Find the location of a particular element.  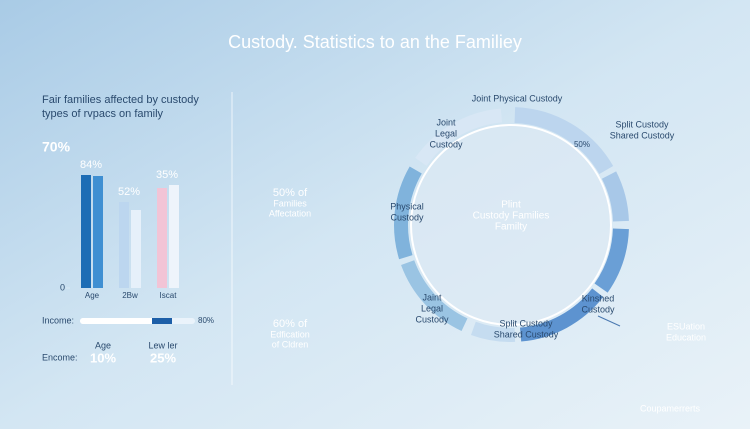

group-label: 35% is located at coordinates (167, 175).